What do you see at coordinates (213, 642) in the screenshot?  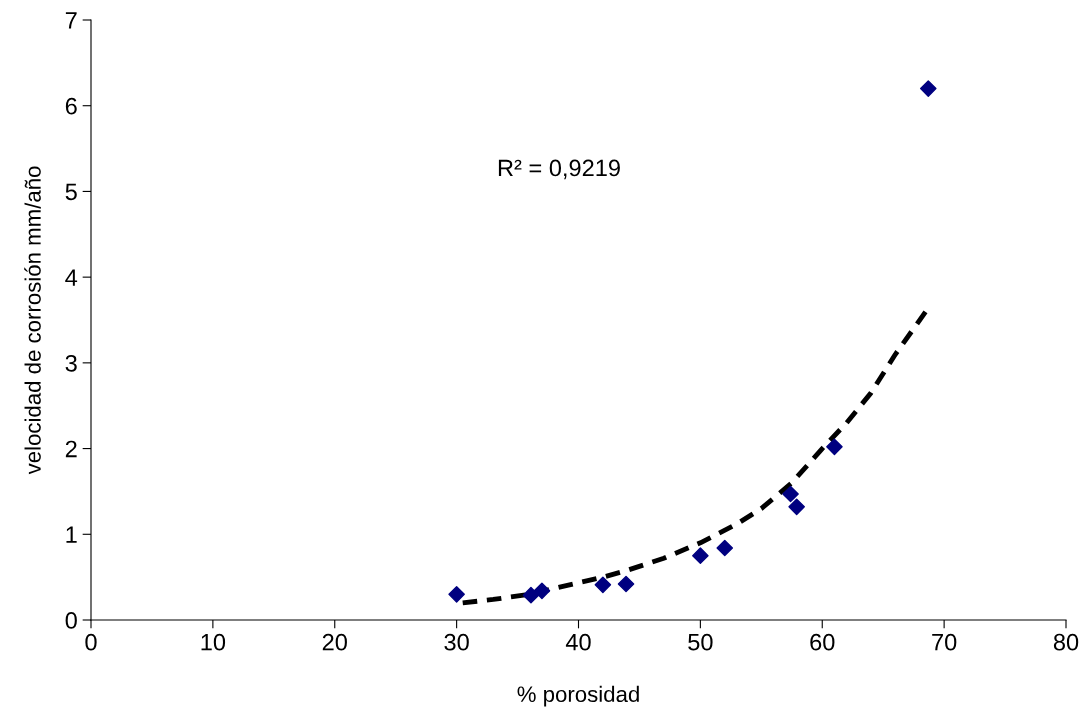 I see `x-tick-label: 10` at bounding box center [213, 642].